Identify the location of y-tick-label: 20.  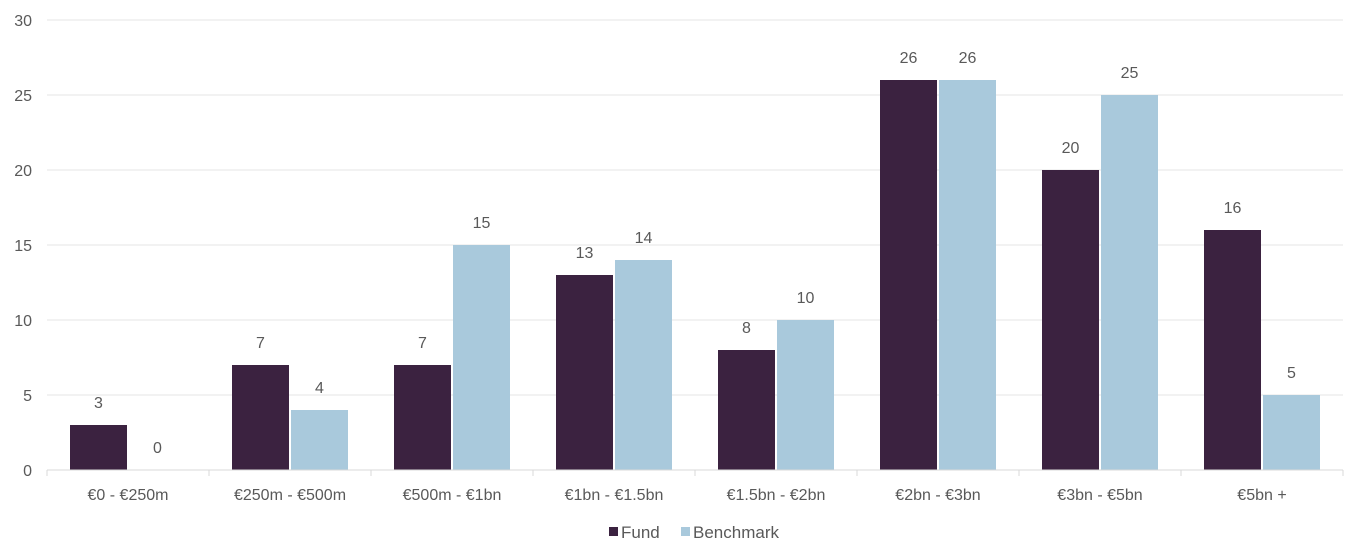
(23, 171).